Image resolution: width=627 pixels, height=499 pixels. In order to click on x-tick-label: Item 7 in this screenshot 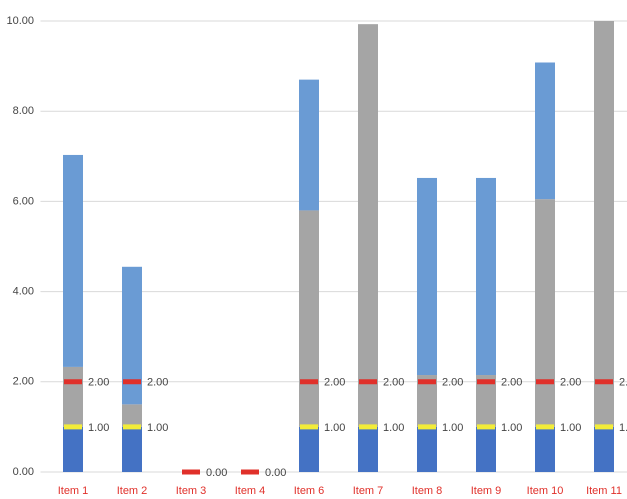, I will do `click(368, 491)`.